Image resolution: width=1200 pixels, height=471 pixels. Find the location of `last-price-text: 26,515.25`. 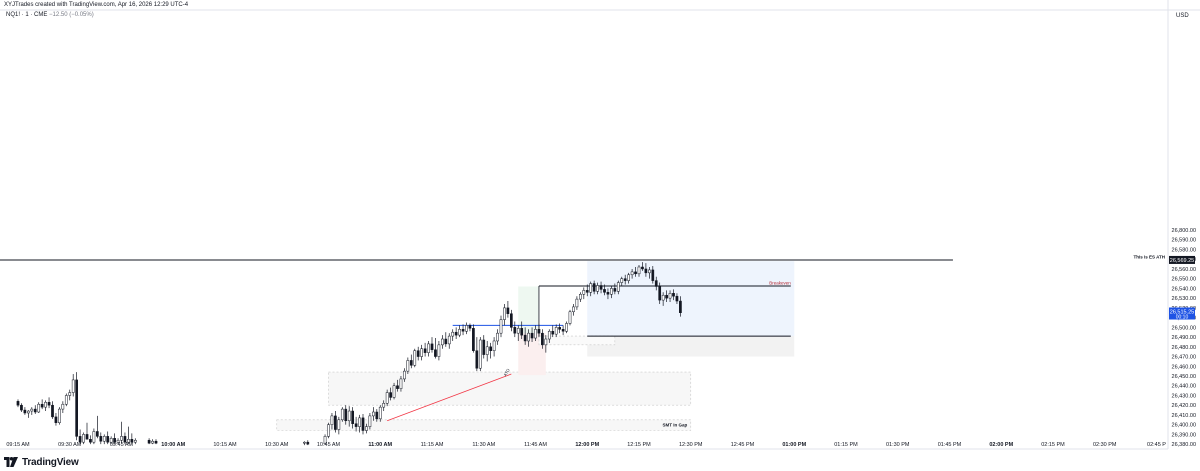

last-price-text: 26,515.25 is located at coordinates (1182, 312).